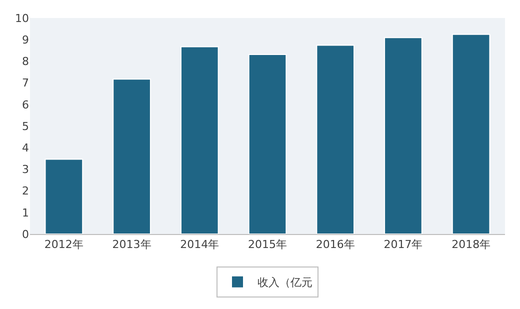 The width and height of the screenshot is (520, 309). I want to click on x-tick-label: 2014年, so click(200, 245).